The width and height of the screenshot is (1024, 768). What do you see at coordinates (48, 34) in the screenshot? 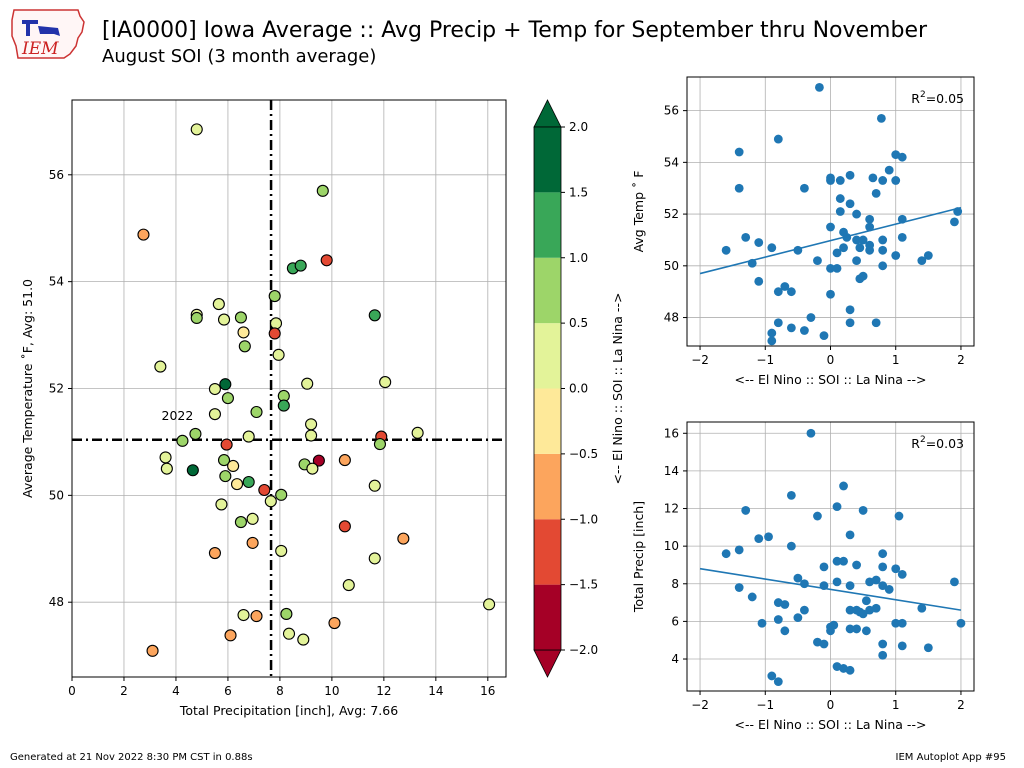
I see `iem-logo: IEM` at bounding box center [48, 34].